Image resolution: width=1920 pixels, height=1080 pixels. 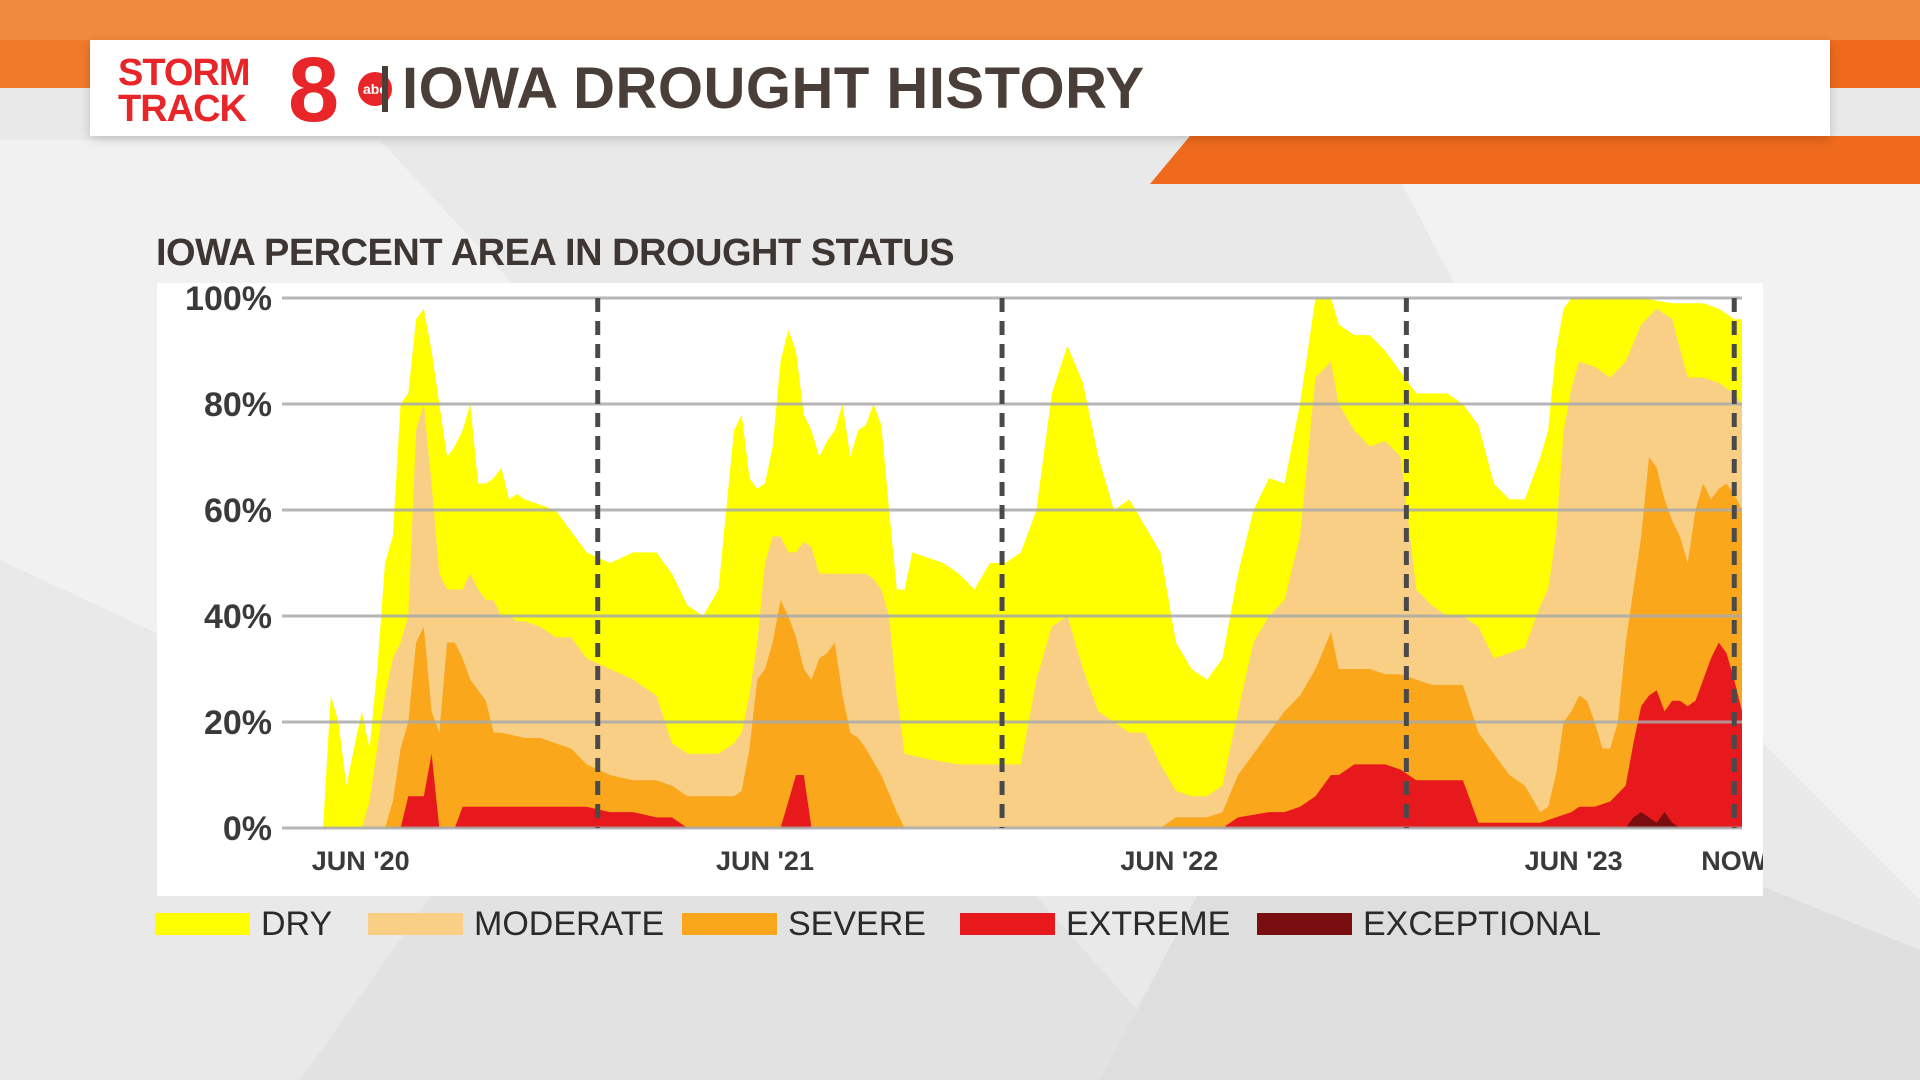 I want to click on chart-legend: DRY MODERATE SEVERE EXTREME EXCEPTIONAL, so click(x=1005, y=925).